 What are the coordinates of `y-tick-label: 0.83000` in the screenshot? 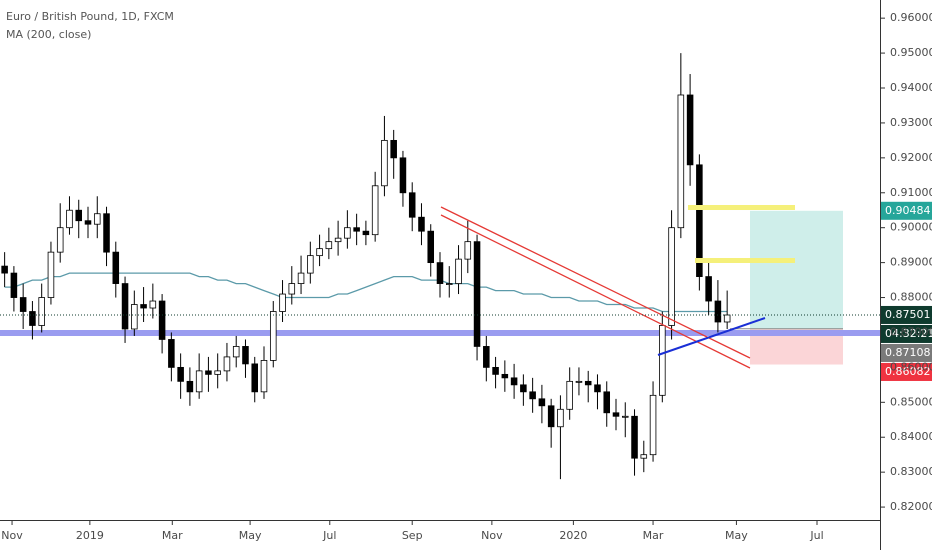 It's located at (911, 471).